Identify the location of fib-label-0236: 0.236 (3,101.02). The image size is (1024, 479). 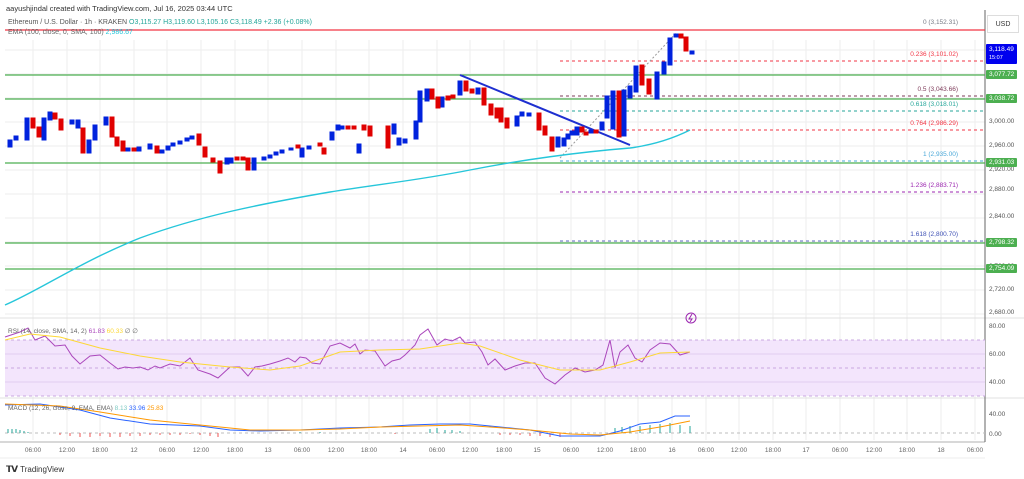
(934, 54).